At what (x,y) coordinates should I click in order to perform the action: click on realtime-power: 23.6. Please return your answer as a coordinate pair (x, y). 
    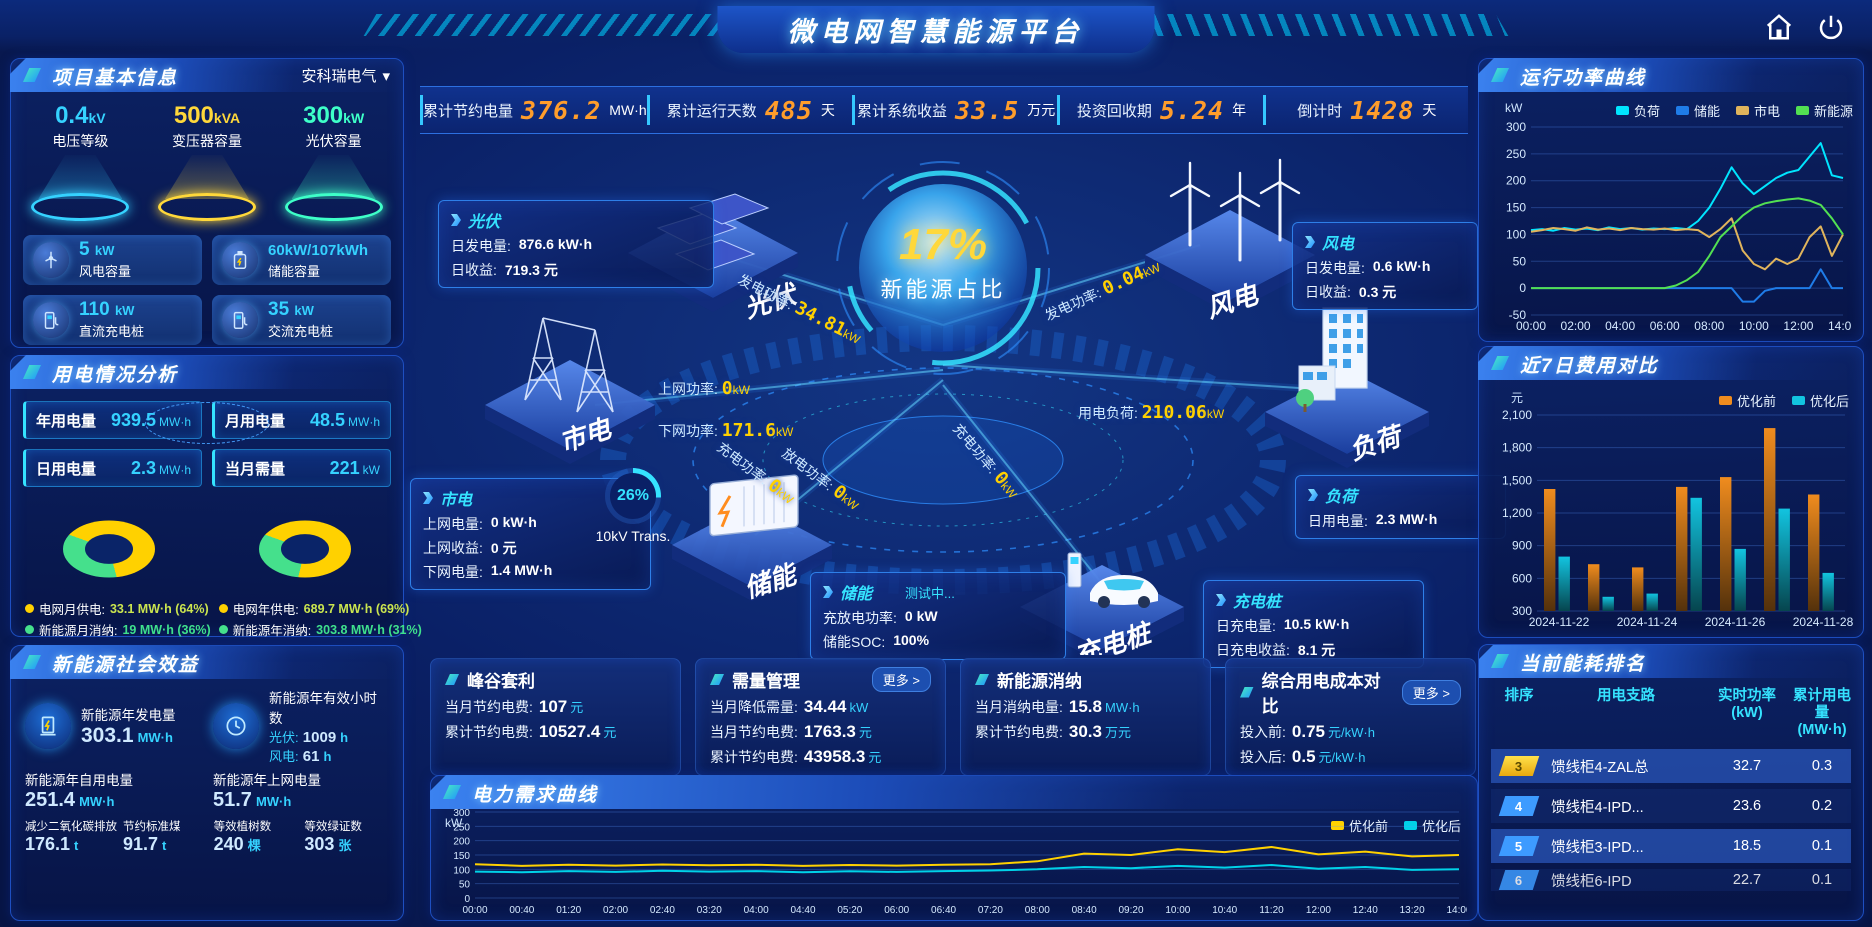
    Looking at the image, I should click on (1747, 806).